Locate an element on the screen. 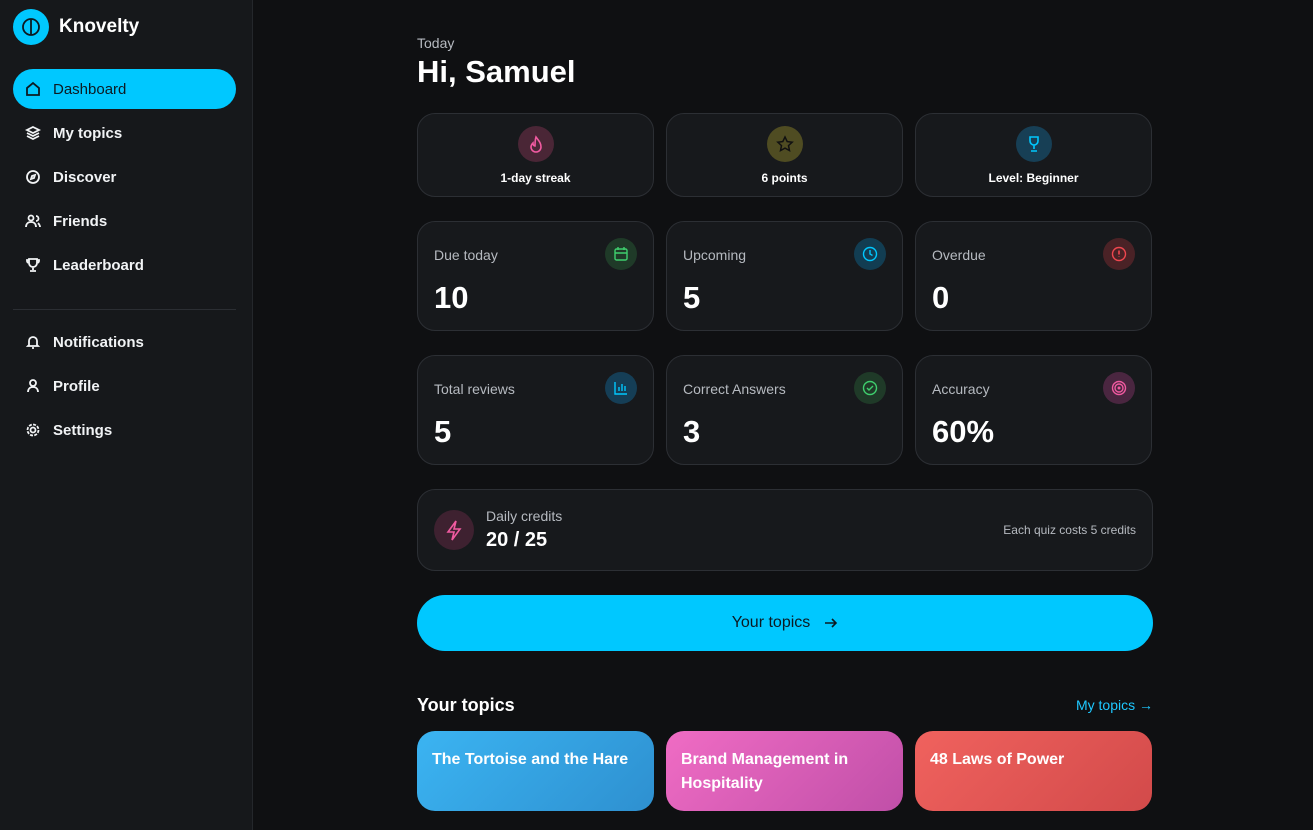 The width and height of the screenshot is (1313, 830). badge-label: 1-day streak is located at coordinates (535, 178).